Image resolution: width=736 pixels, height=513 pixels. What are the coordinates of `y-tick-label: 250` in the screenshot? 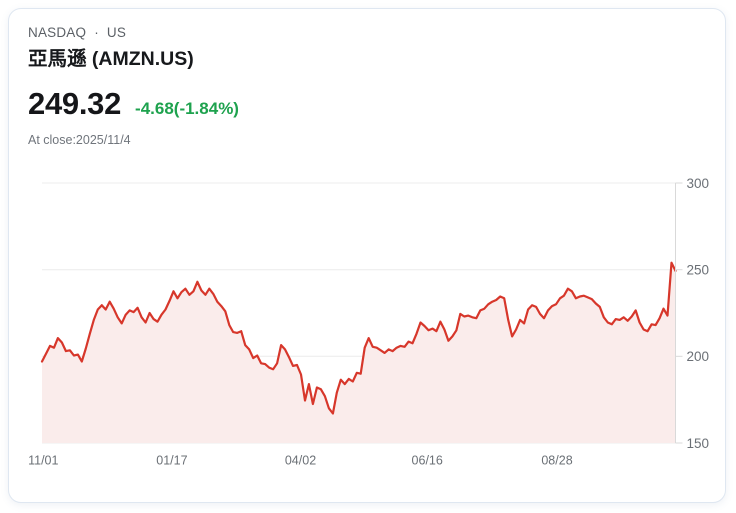 It's located at (698, 270).